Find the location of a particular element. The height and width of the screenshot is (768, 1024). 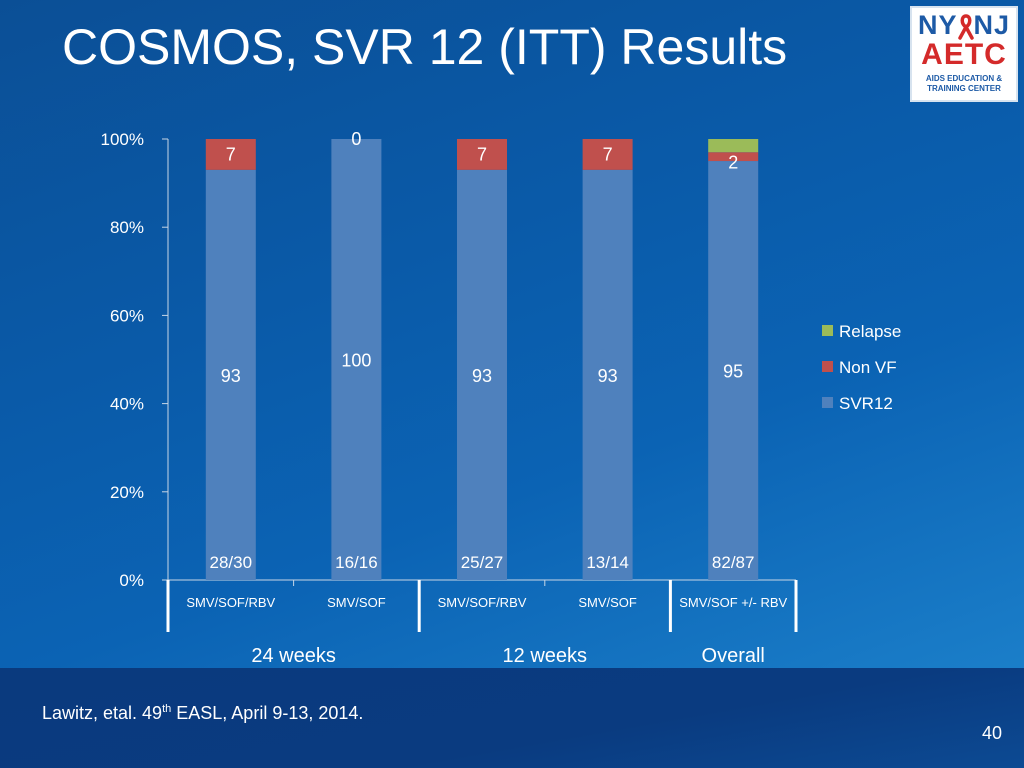

page-number: 40 is located at coordinates (992, 733).